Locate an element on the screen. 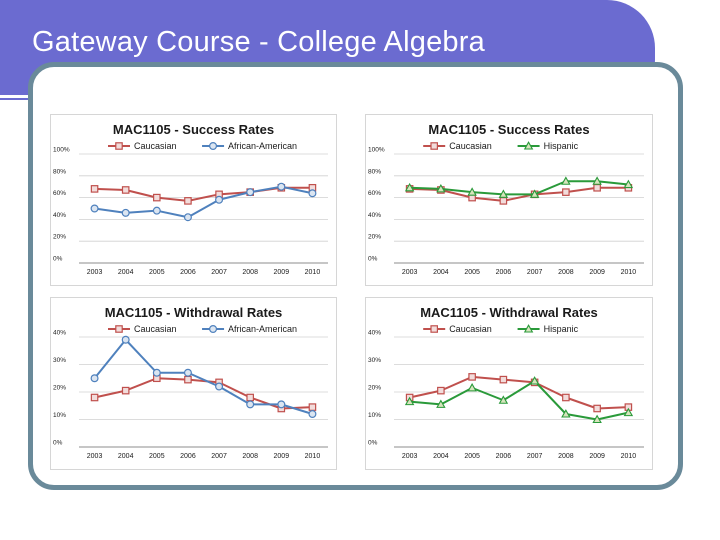 Image resolution: width=720 pixels, height=540 pixels. series-line-african-american is located at coordinates (203, 202).